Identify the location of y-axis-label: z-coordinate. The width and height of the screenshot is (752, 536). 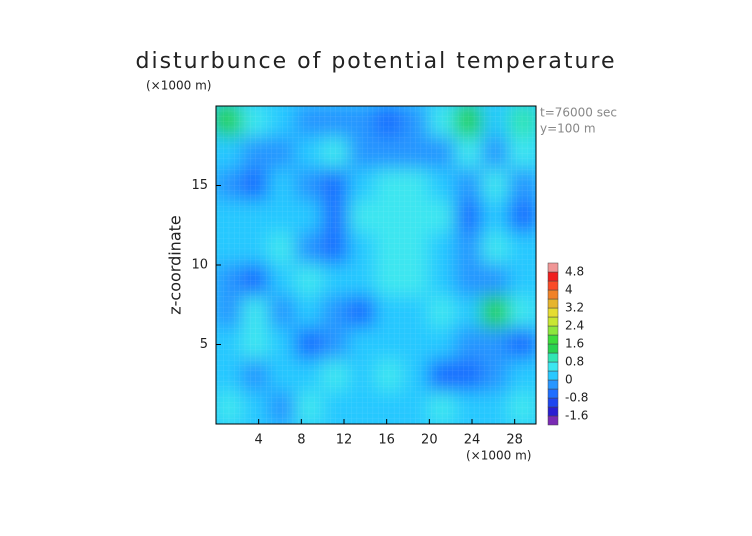
(175, 265).